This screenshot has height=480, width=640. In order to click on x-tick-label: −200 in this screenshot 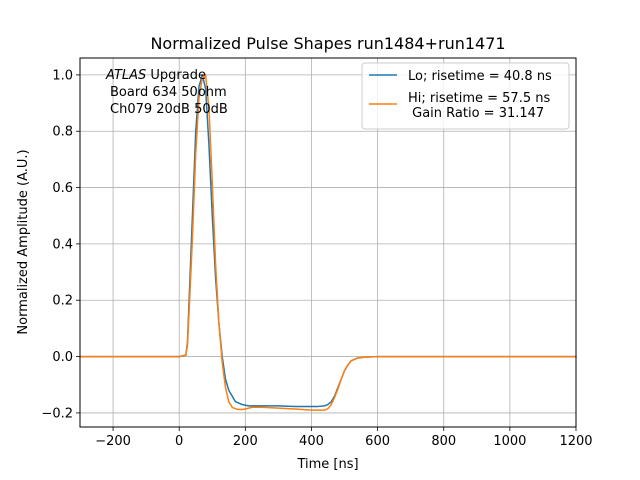, I will do `click(113, 441)`.